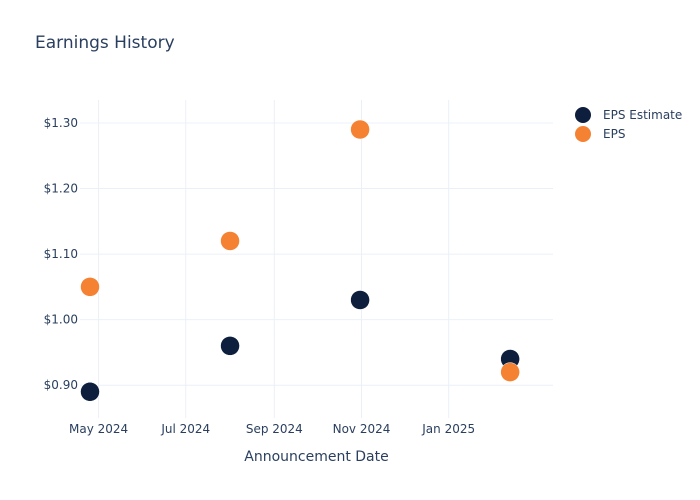 The height and width of the screenshot is (500, 700). What do you see at coordinates (583, 134) in the screenshot?
I see `legend-marker-eps` at bounding box center [583, 134].